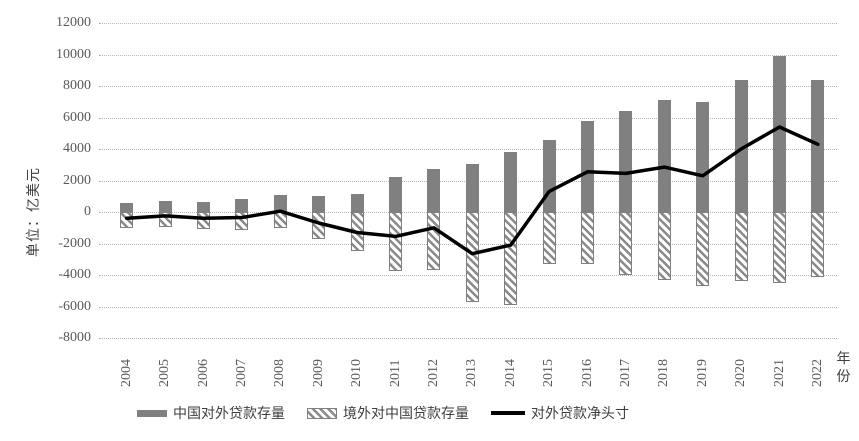 This screenshot has height=441, width=859. What do you see at coordinates (280, 203) in the screenshot?
I see `bar-china-outbound-2008` at bounding box center [280, 203].